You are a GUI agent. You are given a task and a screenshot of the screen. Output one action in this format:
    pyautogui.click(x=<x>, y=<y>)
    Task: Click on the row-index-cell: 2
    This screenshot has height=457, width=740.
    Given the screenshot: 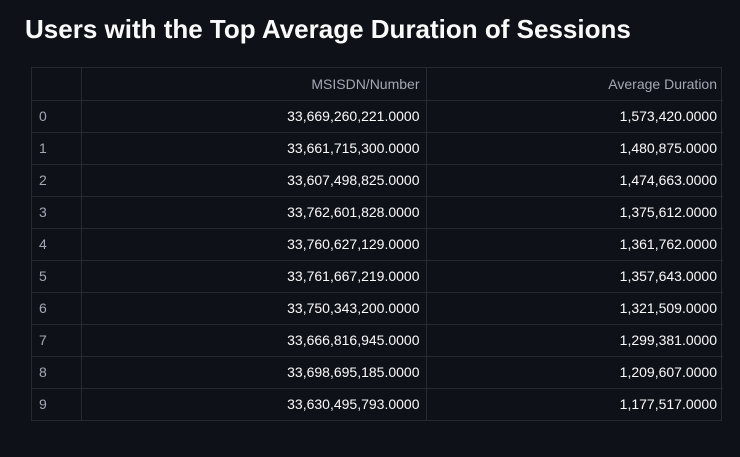 What is the action you would take?
    pyautogui.click(x=57, y=180)
    